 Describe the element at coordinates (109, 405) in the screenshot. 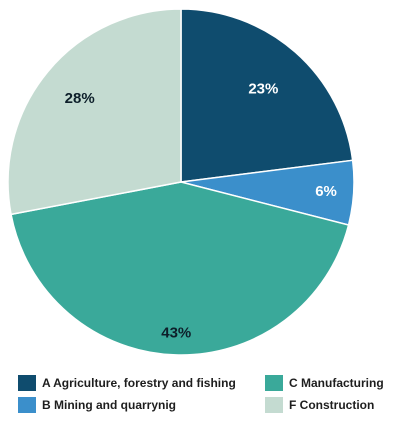

I see `legend-label-mining: B Mining and quarrynig` at that location.